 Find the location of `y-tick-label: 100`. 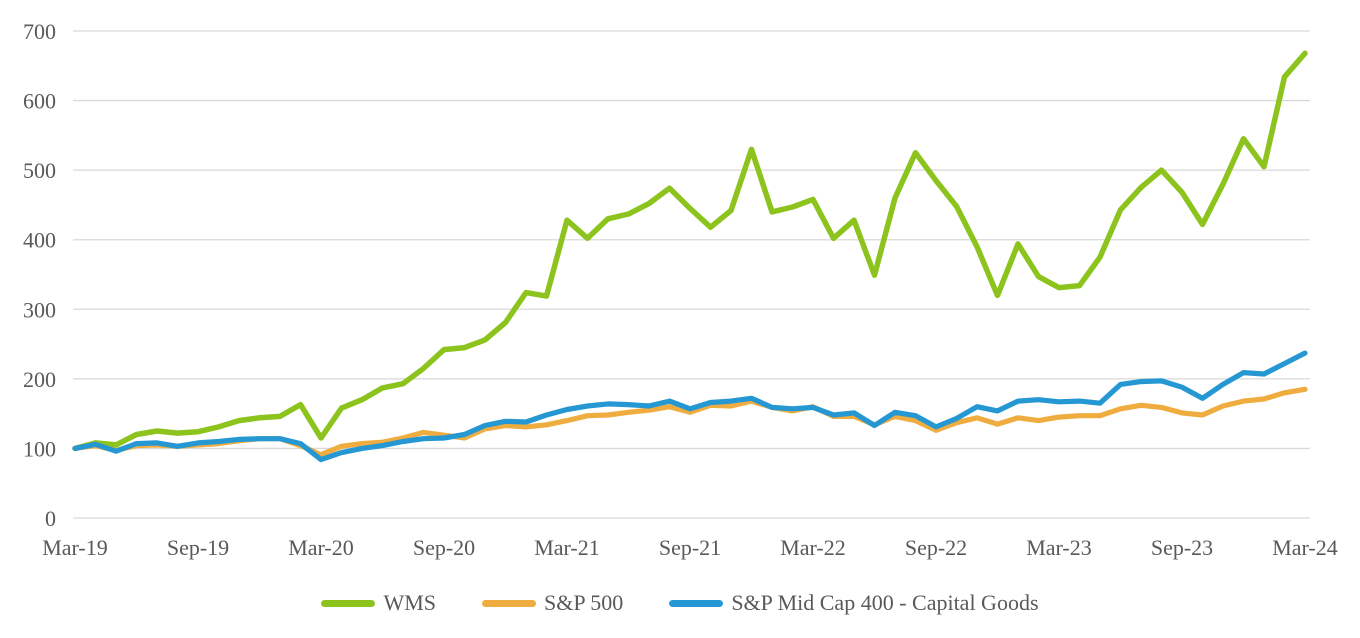

y-tick-label: 100 is located at coordinates (39, 448).